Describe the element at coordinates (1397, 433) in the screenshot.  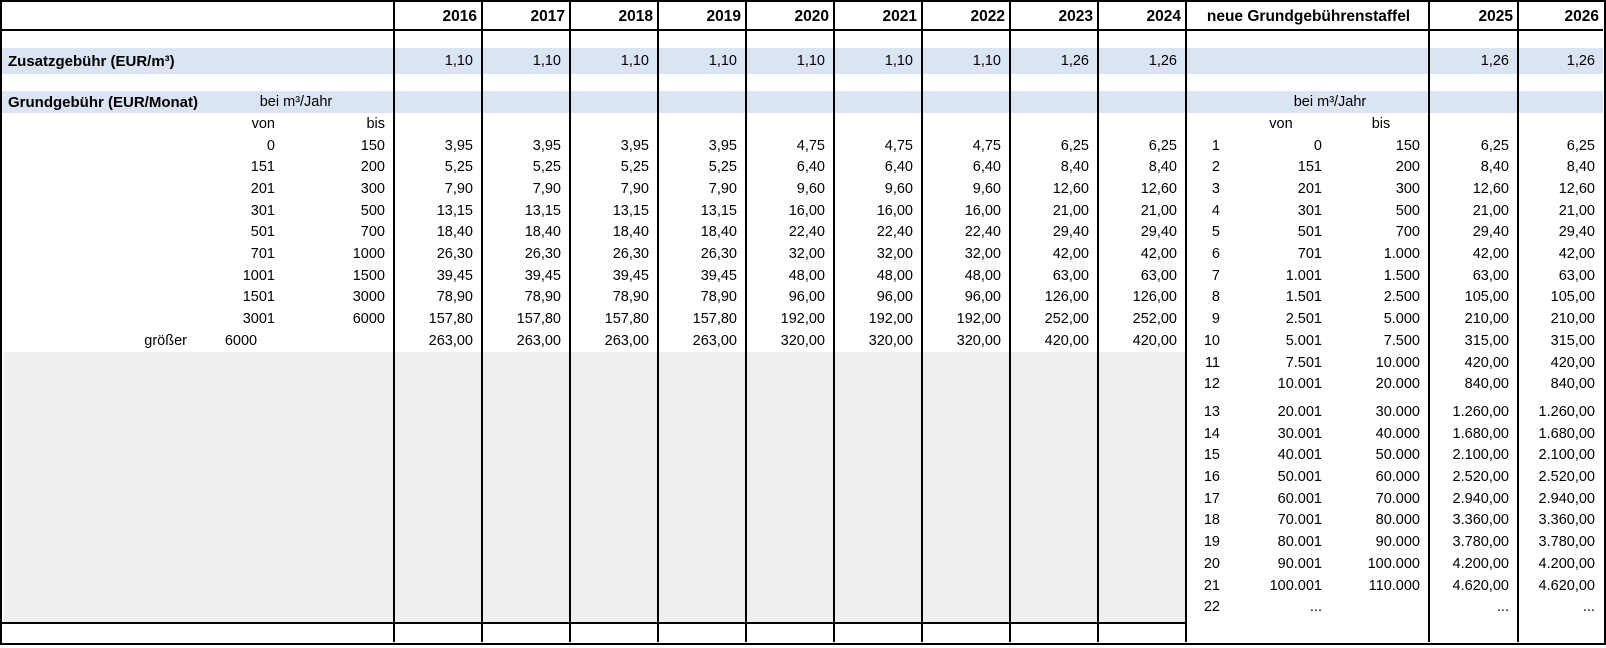
I see `staffel-bis-cell: 40.000` at that location.